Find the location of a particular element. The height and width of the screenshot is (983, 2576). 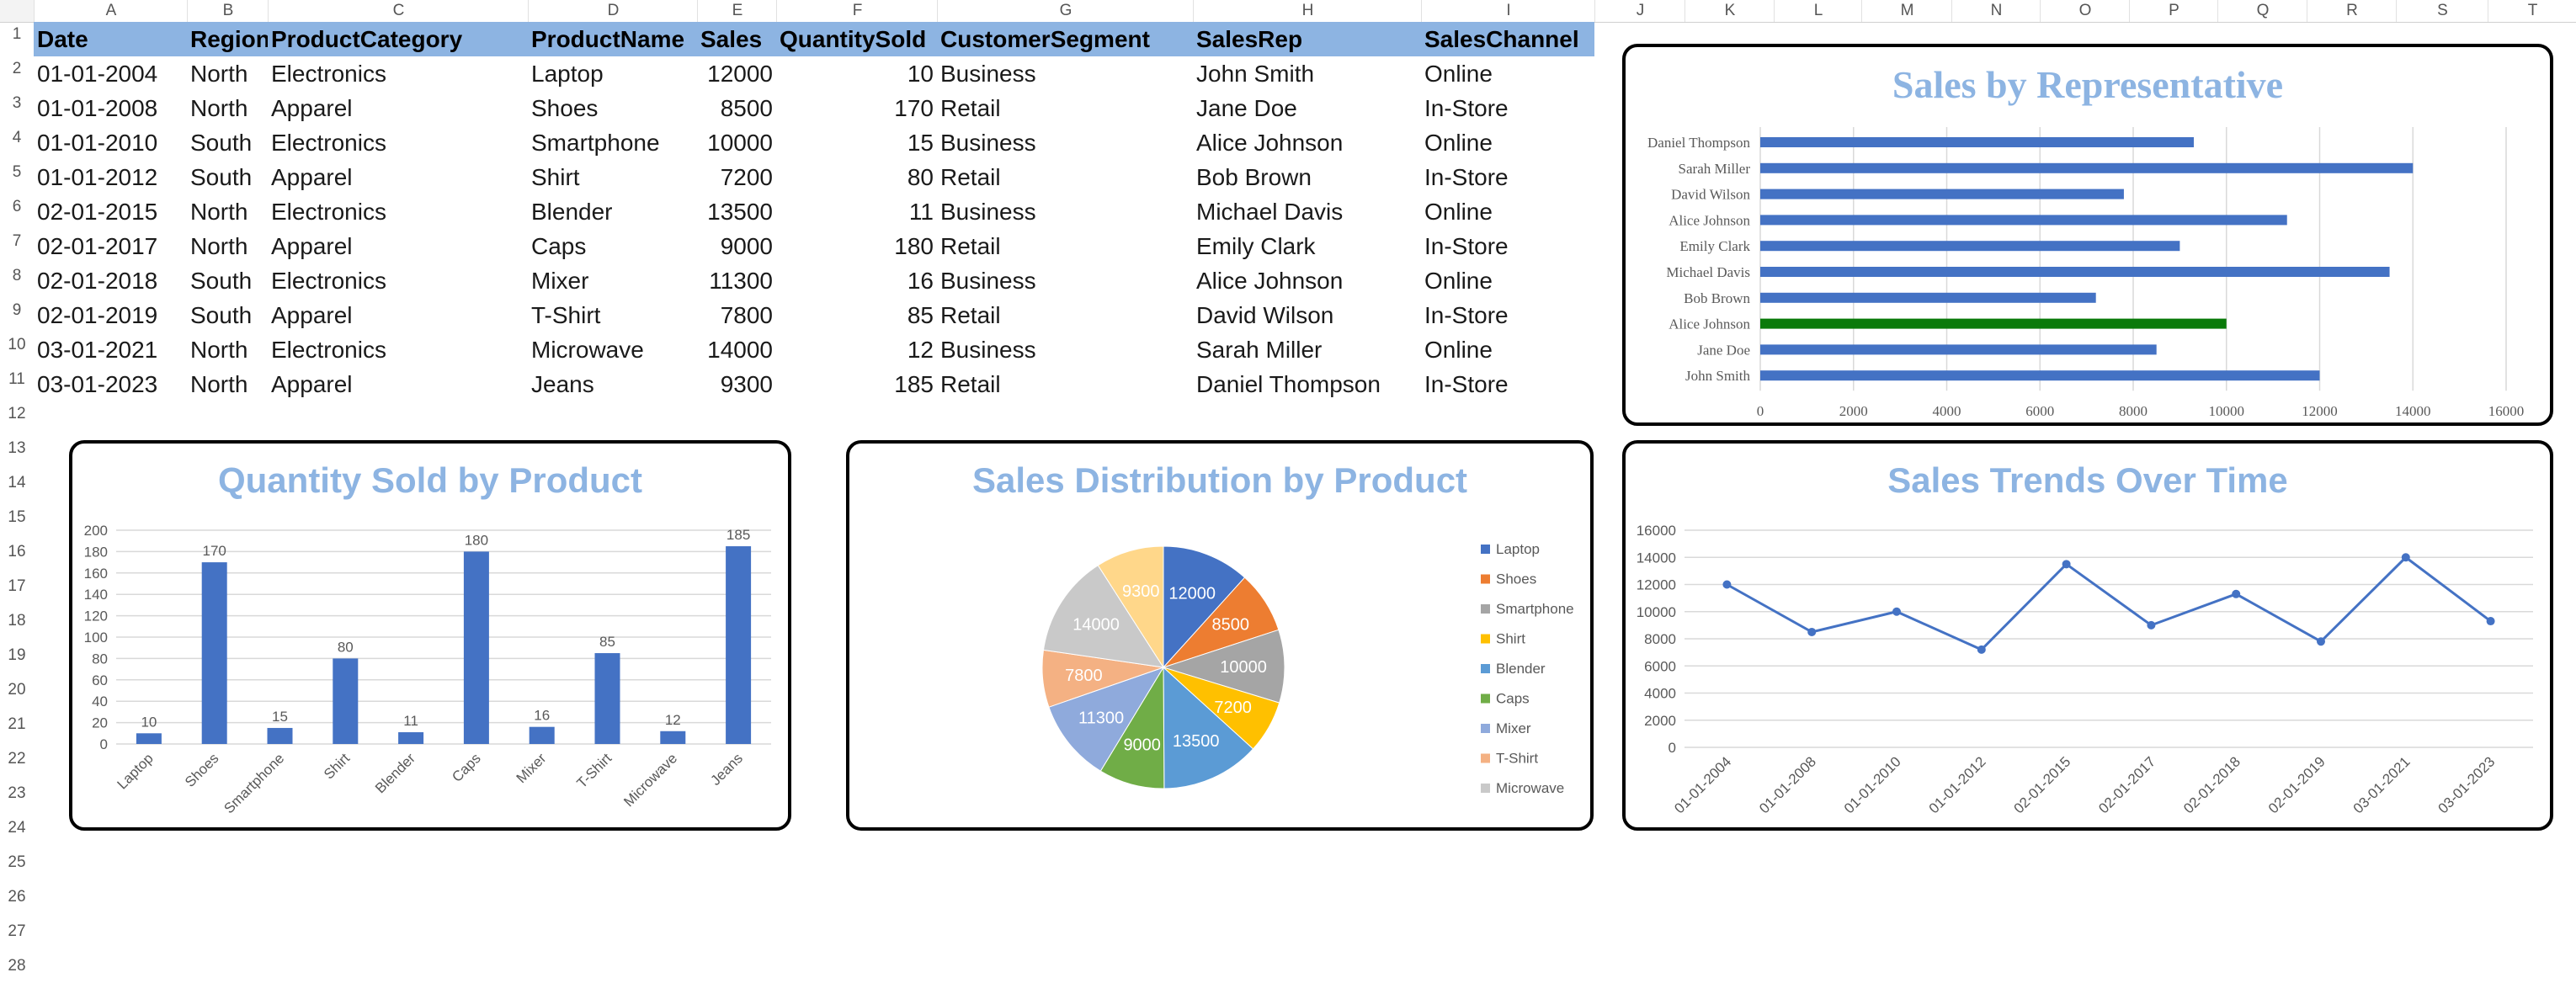

table-cell: Daniel Thompson is located at coordinates (1289, 384).